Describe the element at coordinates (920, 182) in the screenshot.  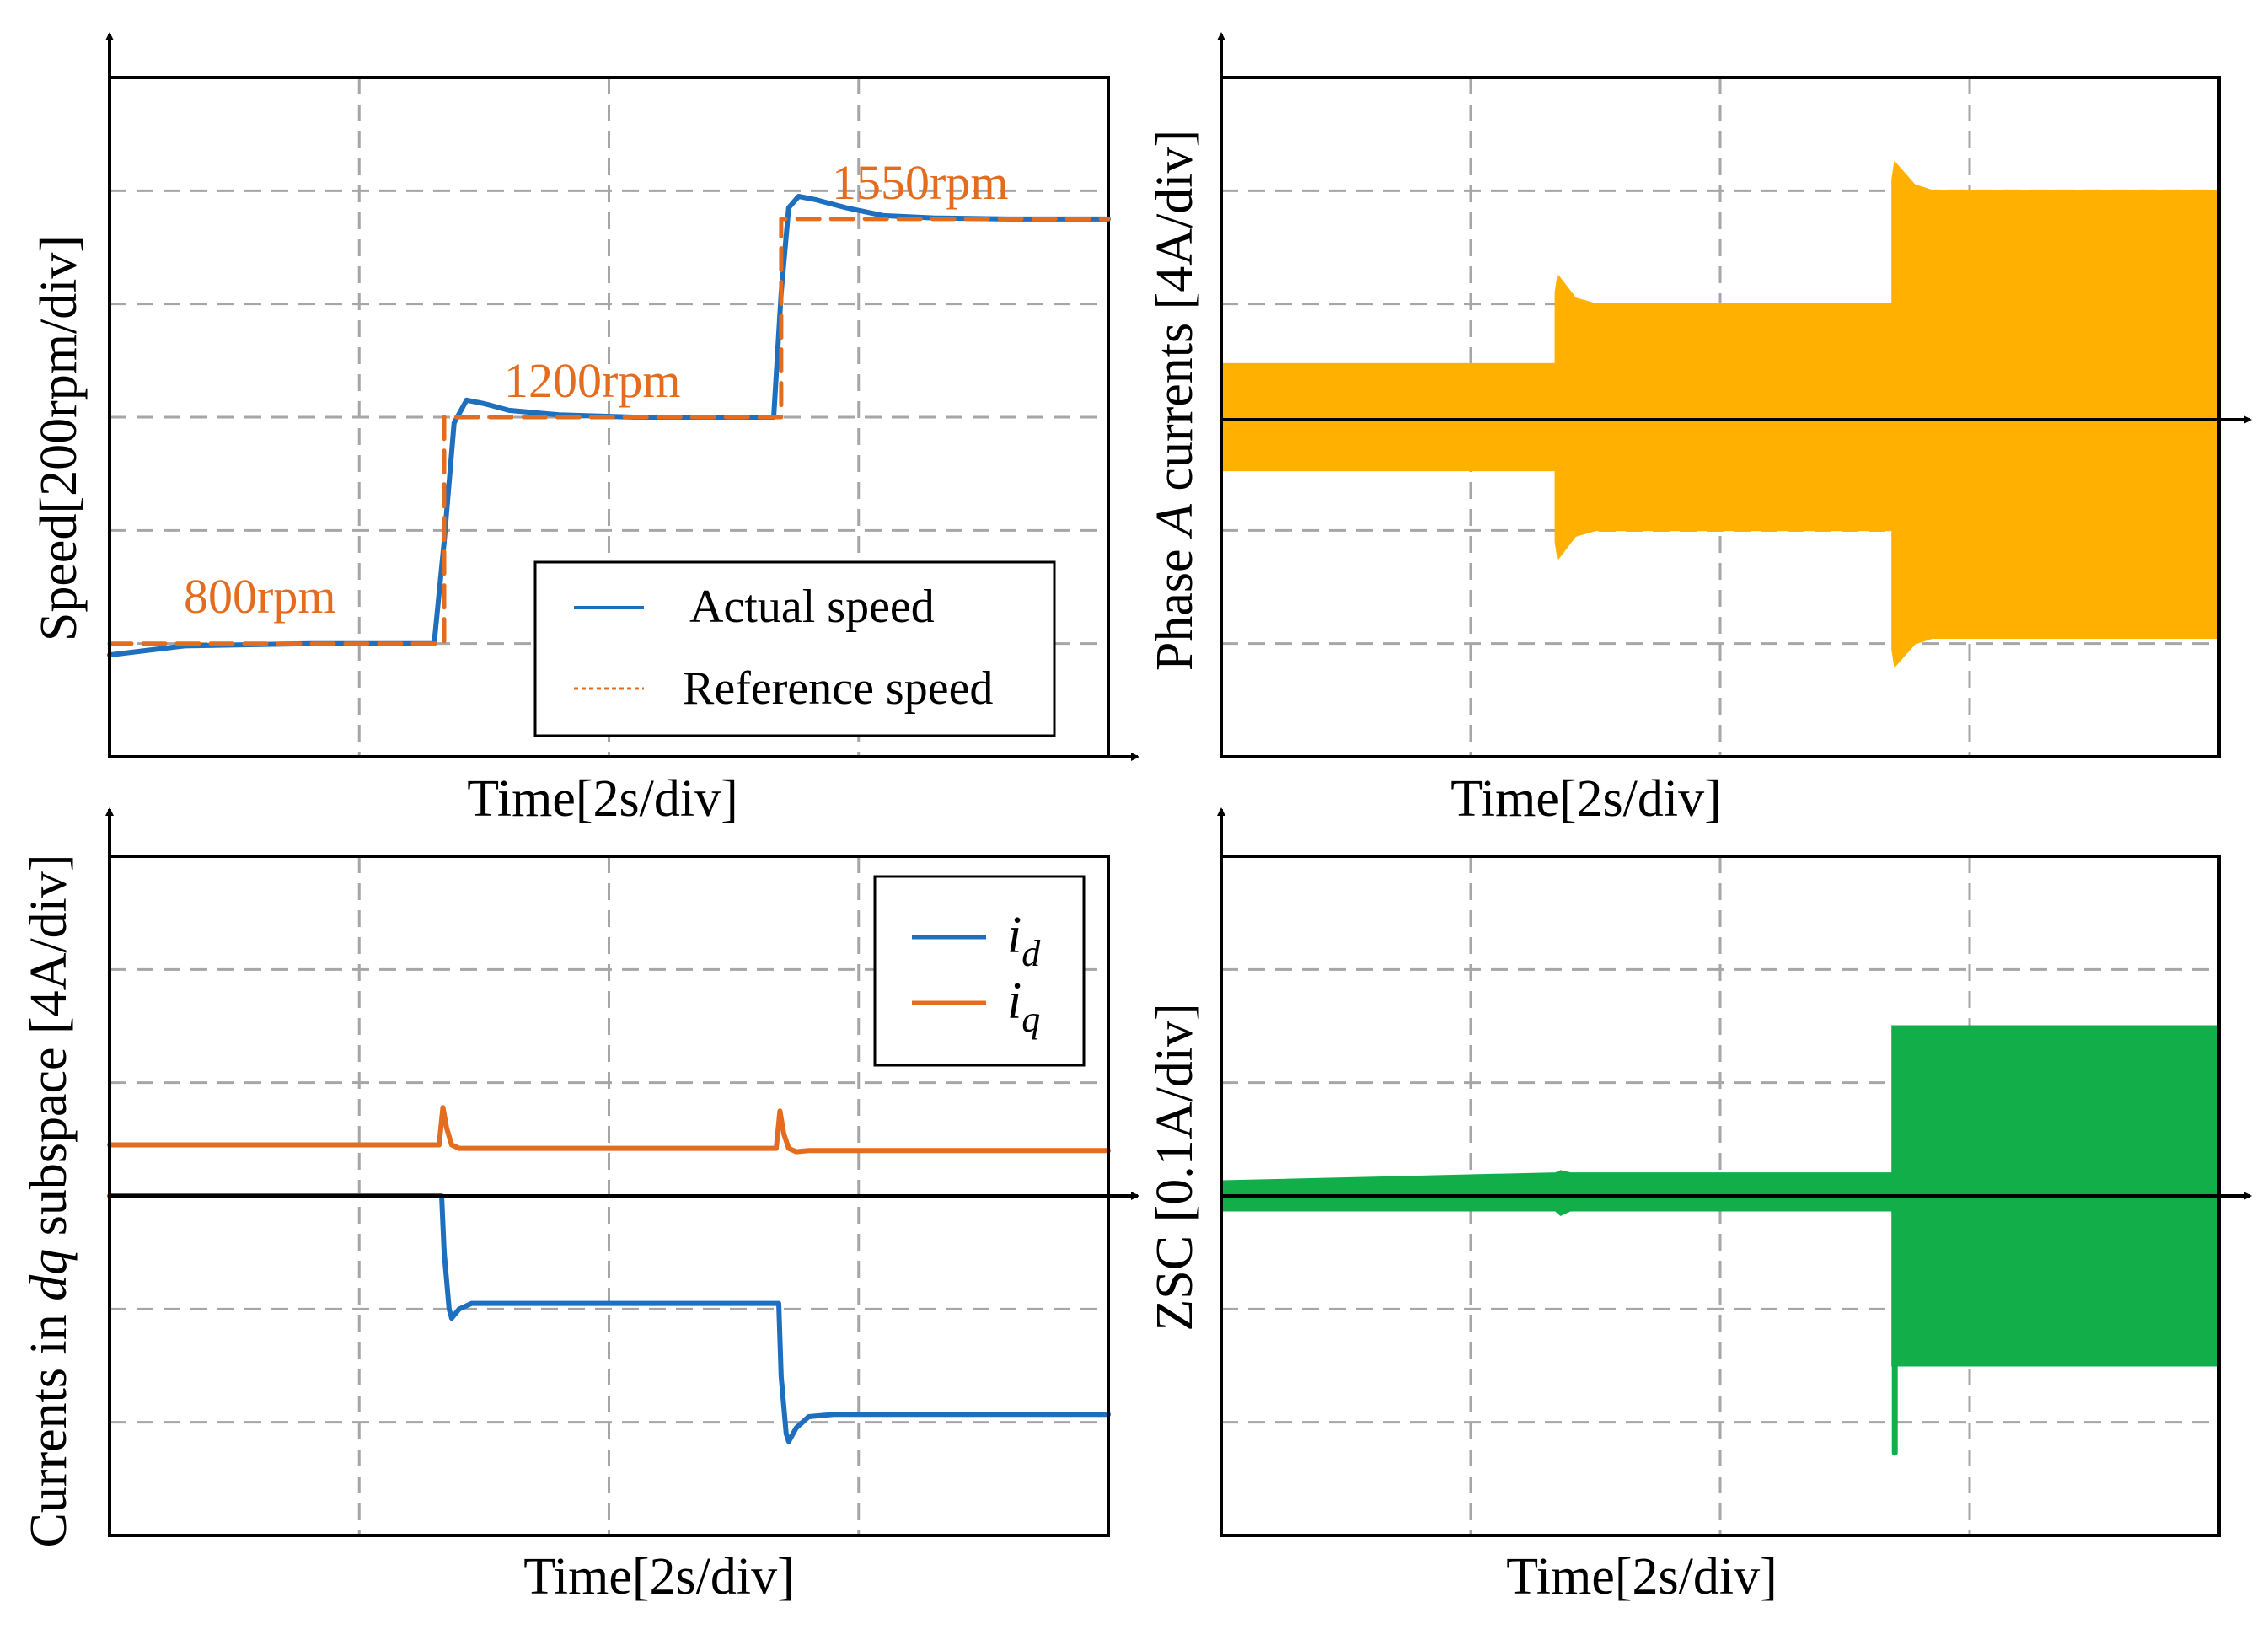
I see `speed-annotation-1550rpm: 1550rpm` at that location.